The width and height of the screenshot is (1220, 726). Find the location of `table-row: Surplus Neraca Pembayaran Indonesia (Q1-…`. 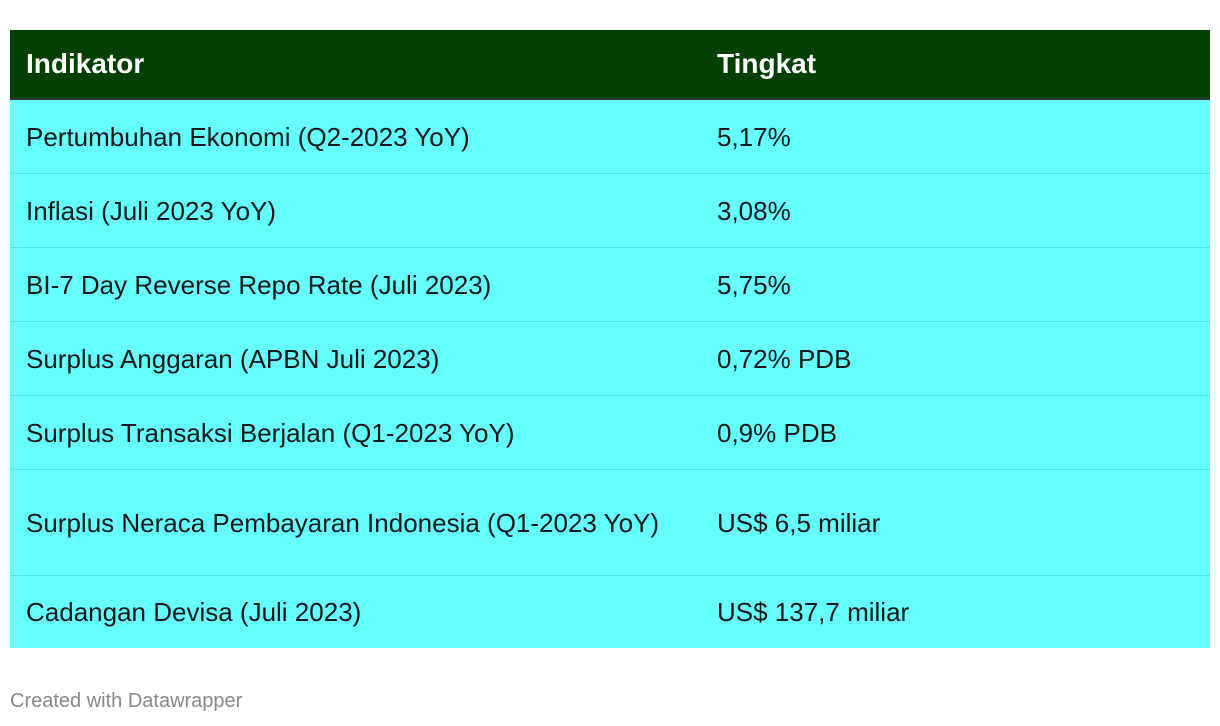

table-row: Surplus Neraca Pembayaran Indonesia (Q1-… is located at coordinates (610, 523).